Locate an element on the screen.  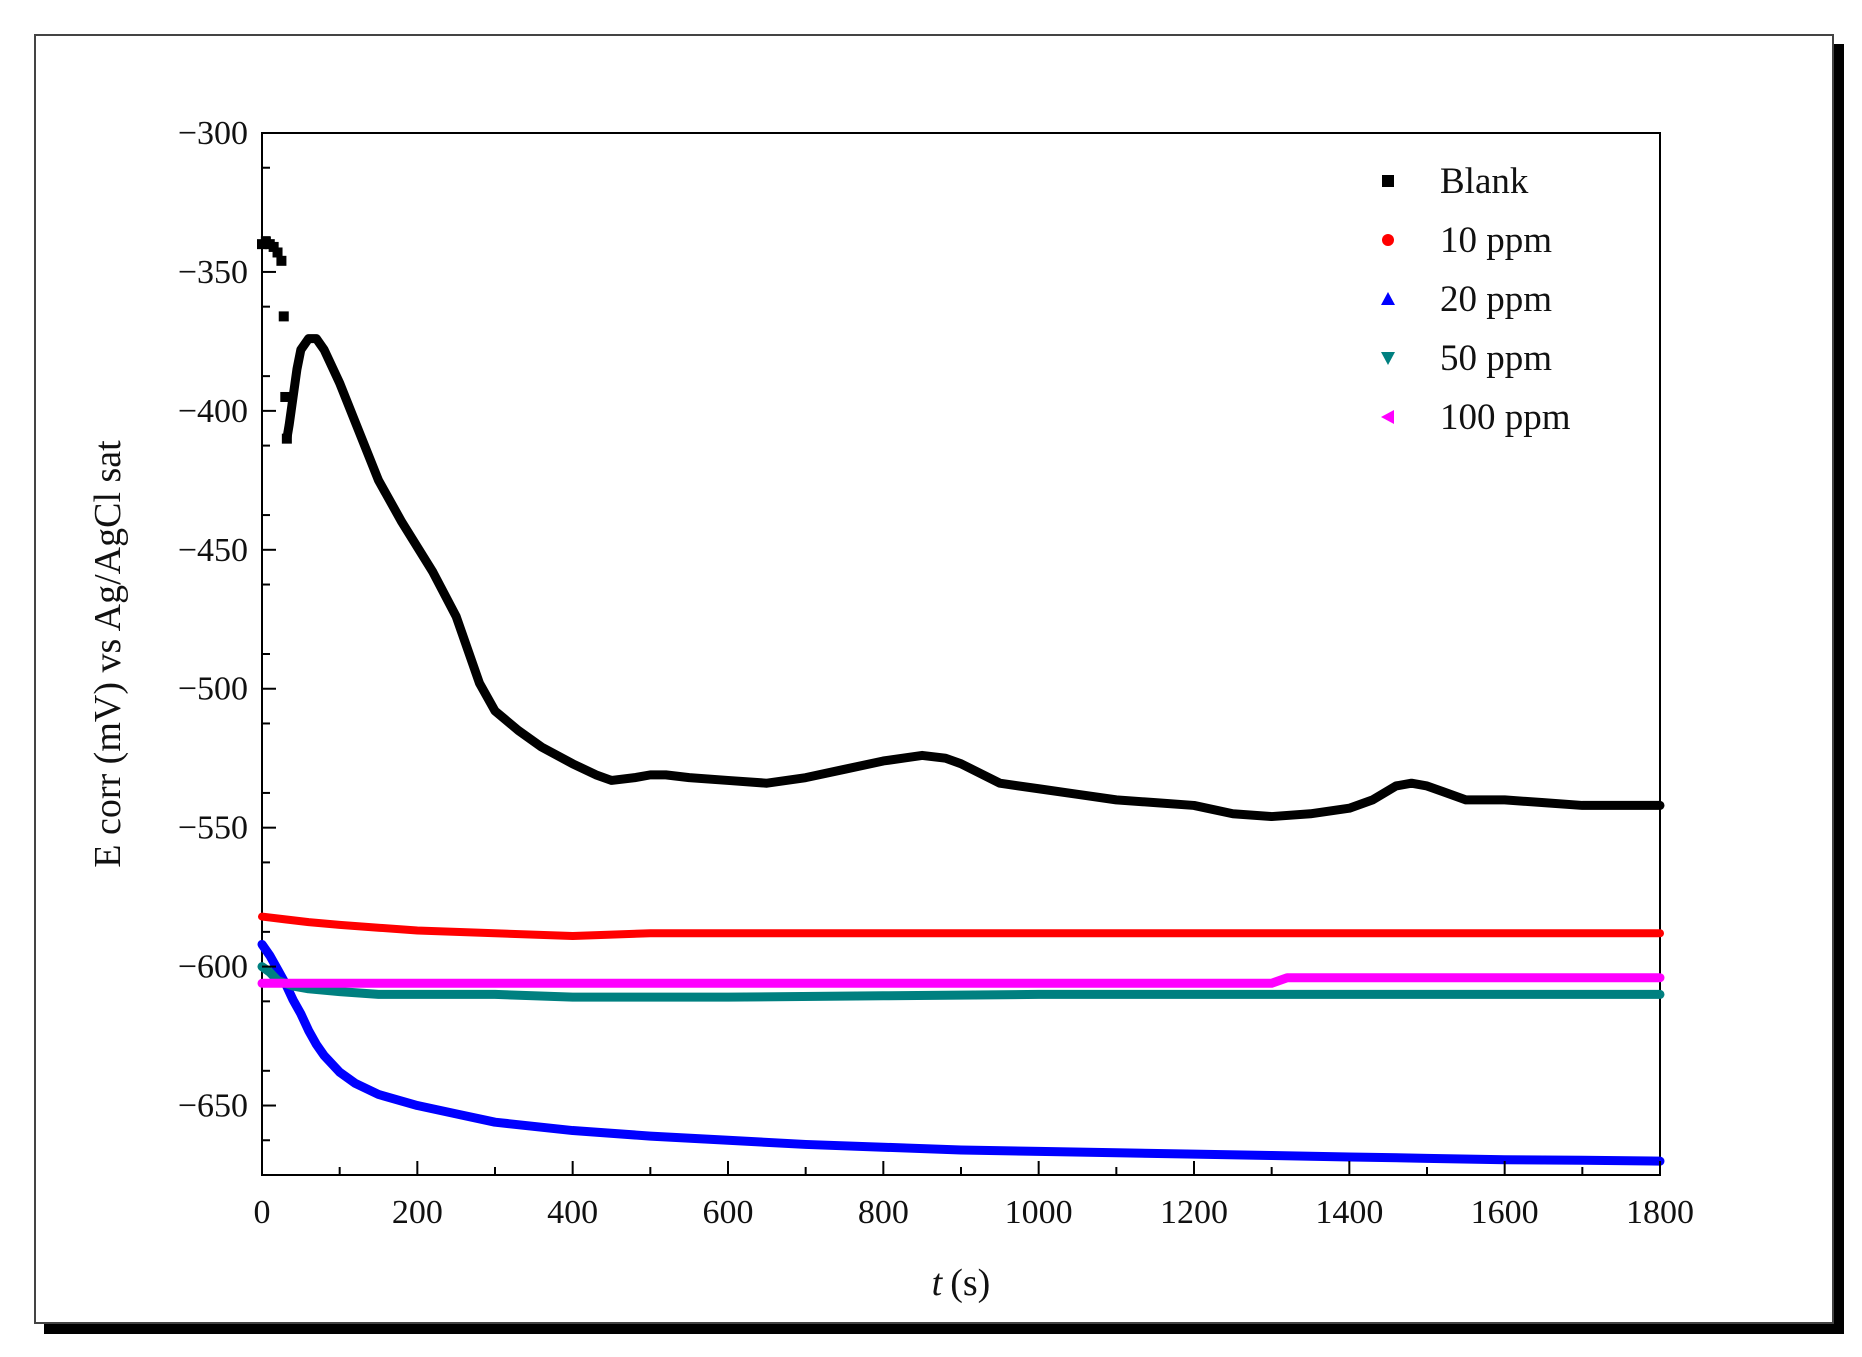
legend-label: 10 ppm is located at coordinates (1496, 240).